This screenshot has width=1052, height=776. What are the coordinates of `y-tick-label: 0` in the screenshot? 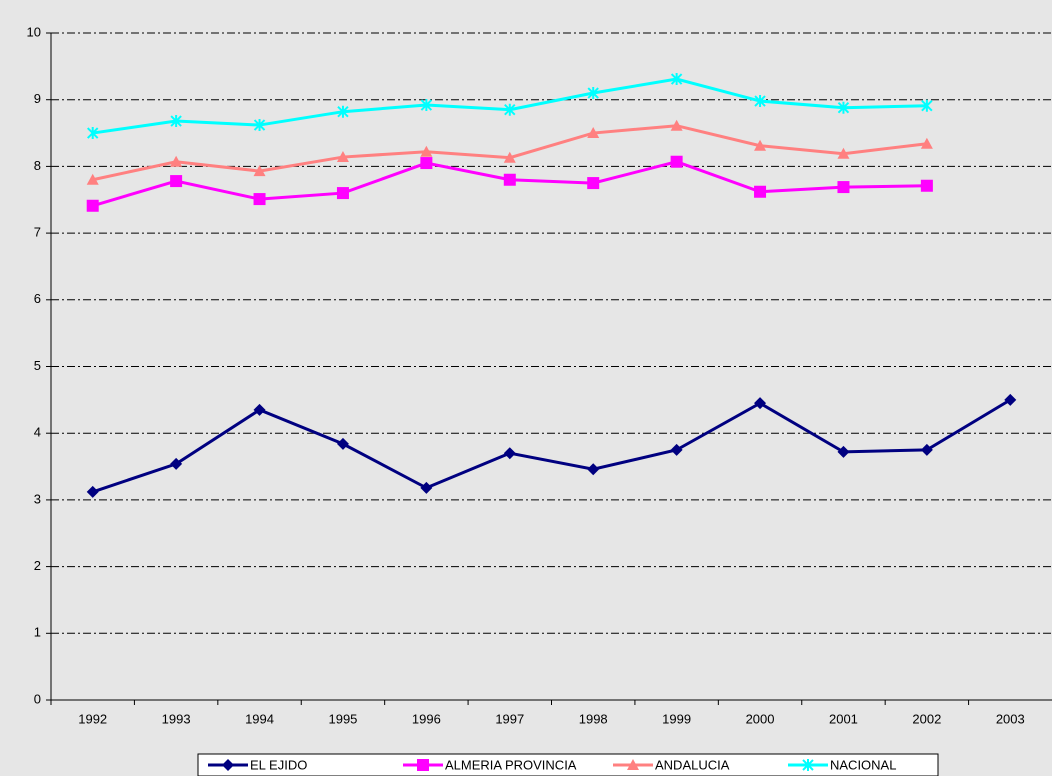 It's located at (37, 698).